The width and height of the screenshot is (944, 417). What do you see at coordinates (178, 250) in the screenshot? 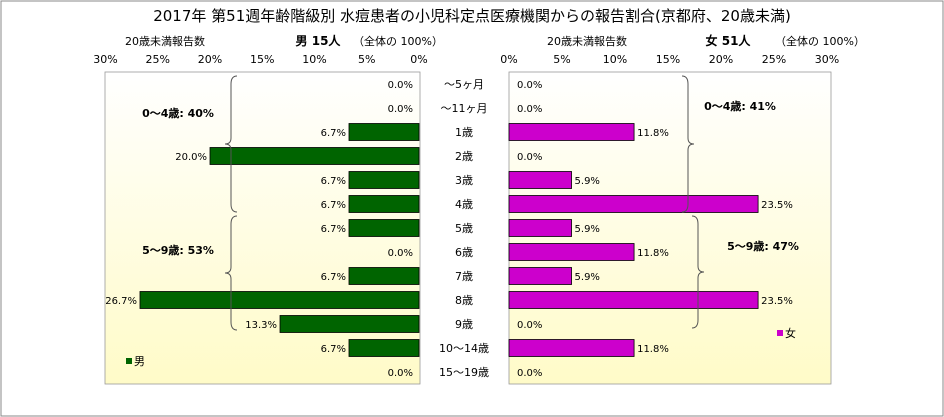
I see `left-group-label-5-9: 5〜9歳: 53%` at bounding box center [178, 250].